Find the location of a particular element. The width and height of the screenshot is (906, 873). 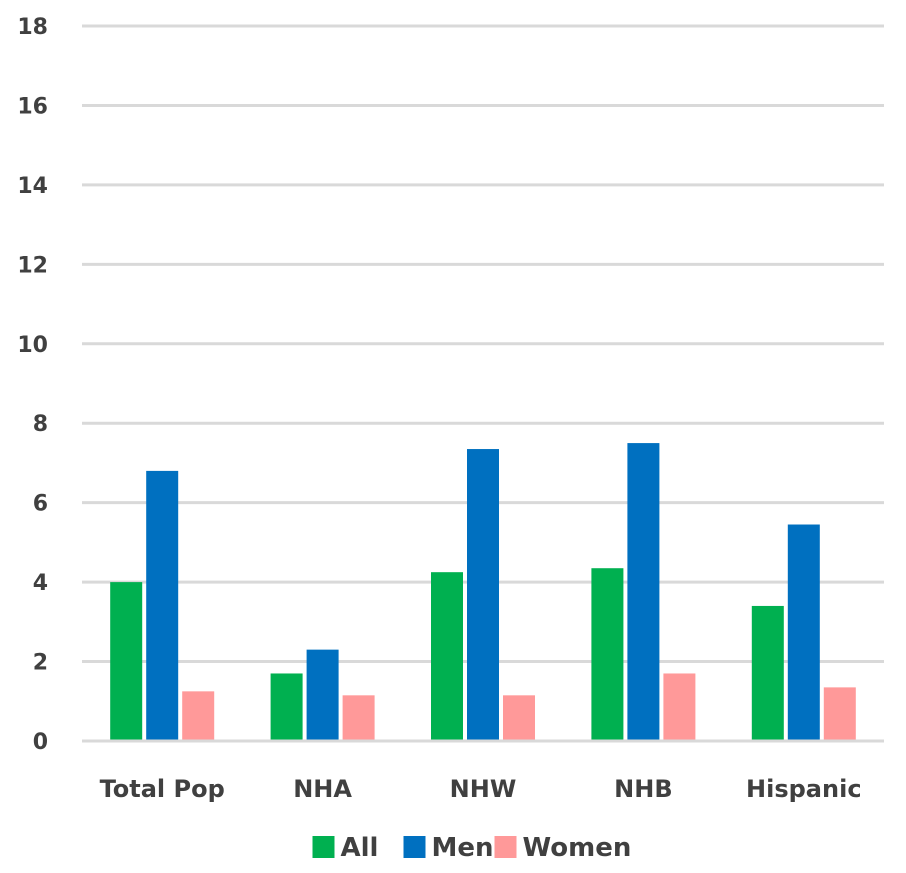

y-tick-label: 14 is located at coordinates (32, 186).